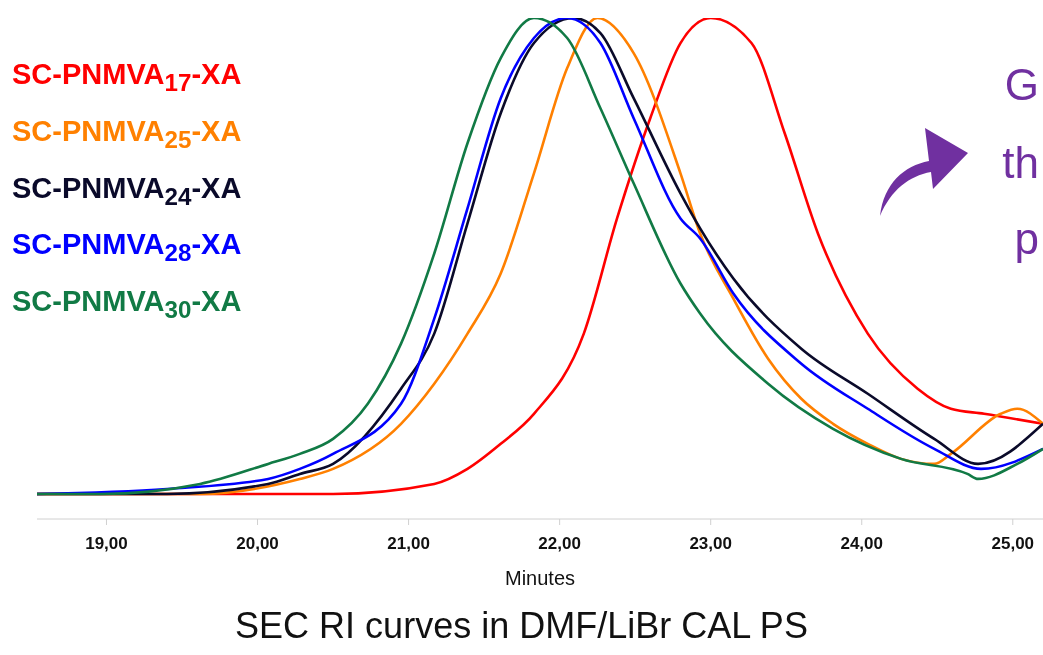 This screenshot has width=1043, height=655. What do you see at coordinates (127, 304) in the screenshot?
I see `text: SC-PNMVA$_{30}$-XA` at bounding box center [127, 304].